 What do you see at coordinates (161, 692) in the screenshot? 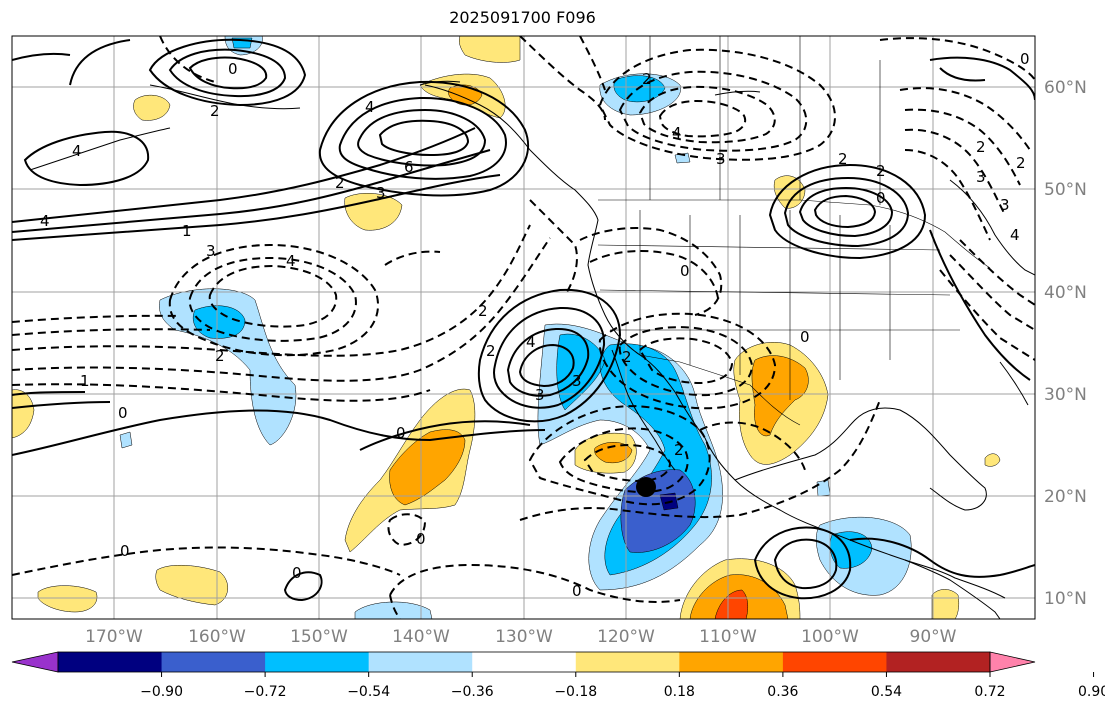
I see `colorbar-tick-label: −0.90` at bounding box center [161, 692].